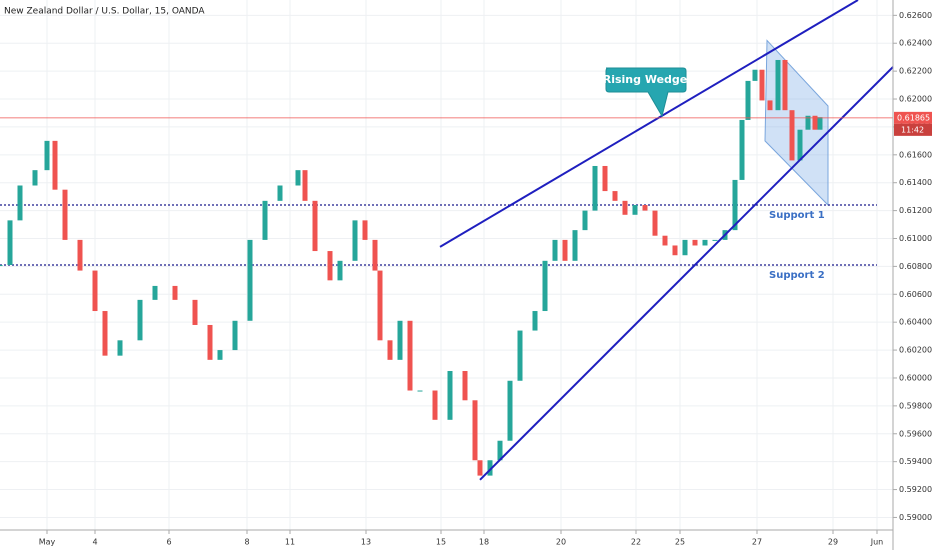 The height and width of the screenshot is (554, 932). Describe the element at coordinates (915, 182) in the screenshot. I see `y-tick-label: 0.61400` at that location.